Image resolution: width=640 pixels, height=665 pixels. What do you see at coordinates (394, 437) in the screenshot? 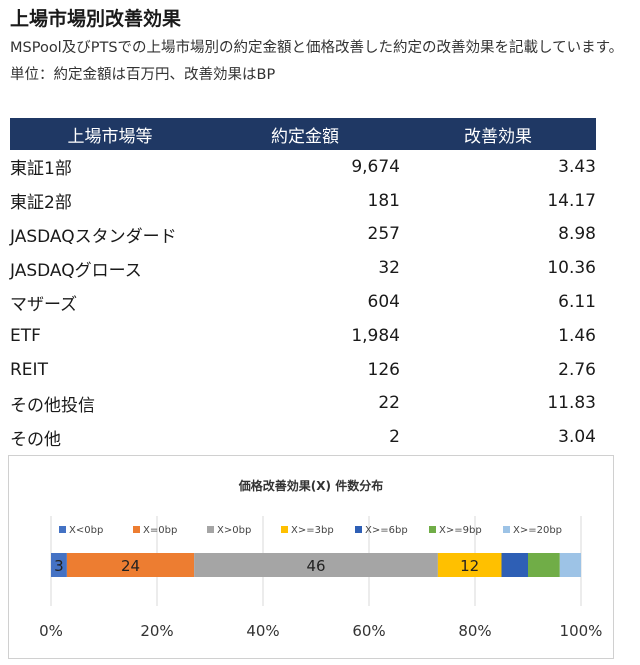
I see `cell-amount: 2` at bounding box center [394, 437].